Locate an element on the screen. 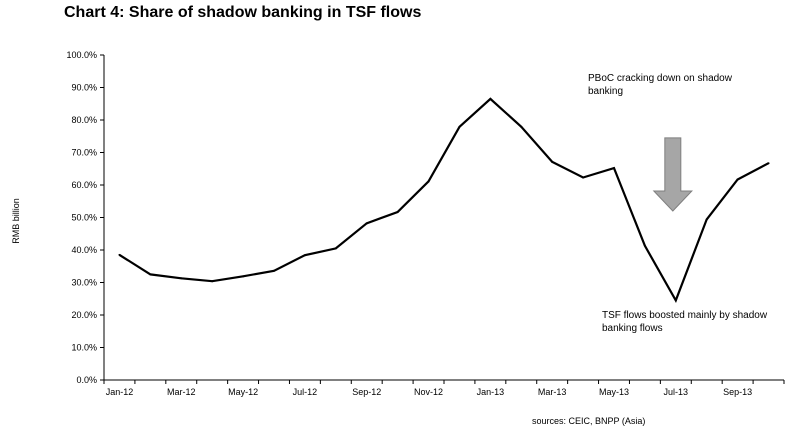 The width and height of the screenshot is (792, 432). annotation-pboc-crackdown: PBoC cracking down on shadow banking is located at coordinates (660, 85).